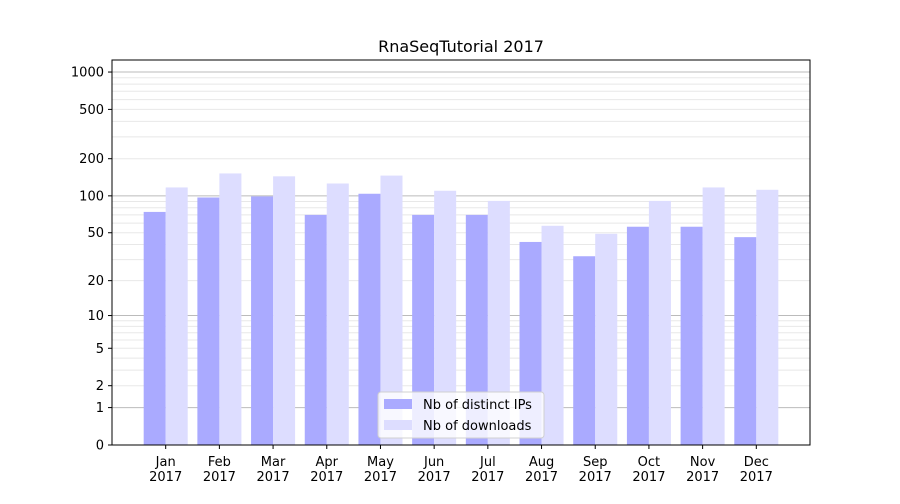  Describe the element at coordinates (461, 46) in the screenshot. I see `chart-title: RnaSeqTutorial 2017` at that location.